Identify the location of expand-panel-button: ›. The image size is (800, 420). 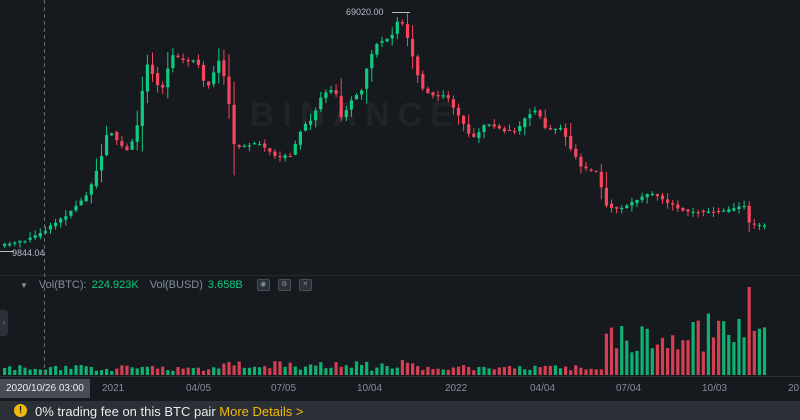
(4, 323).